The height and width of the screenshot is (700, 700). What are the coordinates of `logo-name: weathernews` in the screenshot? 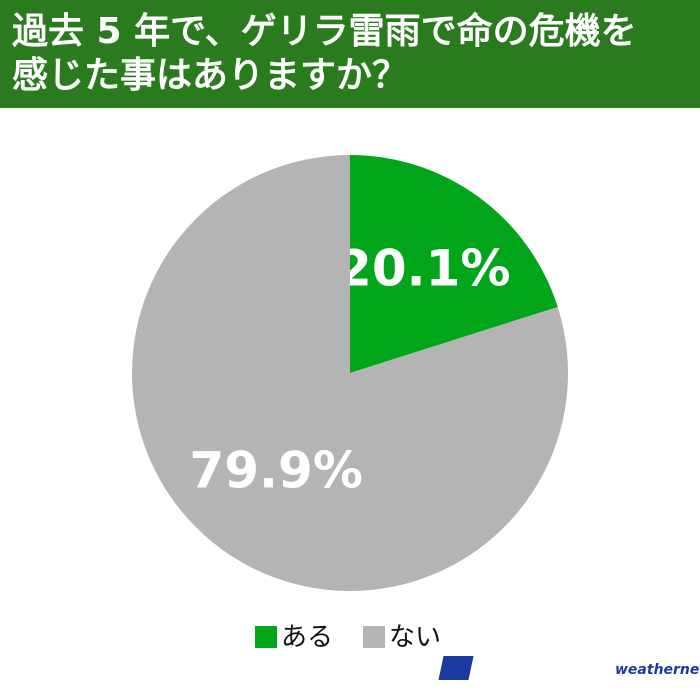 It's located at (657, 670).